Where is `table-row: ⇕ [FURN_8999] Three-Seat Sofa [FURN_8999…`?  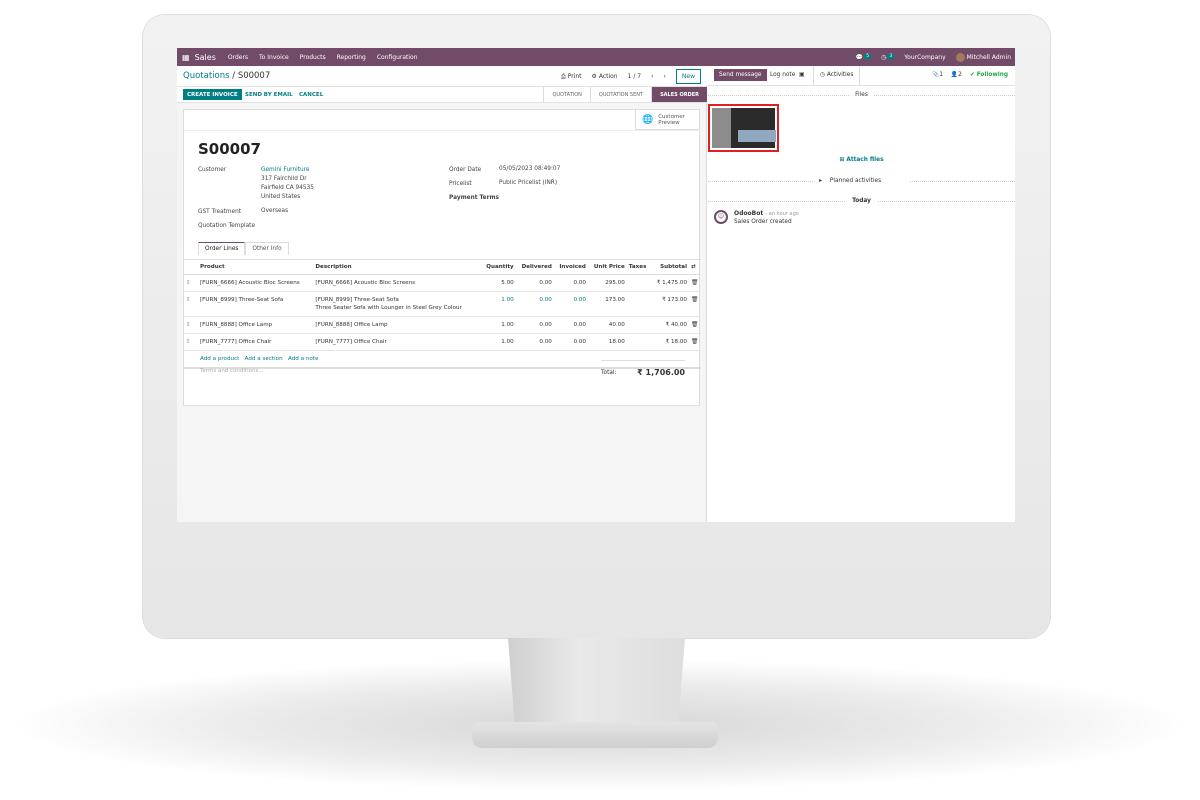
table-row: ⇕ [FURN_8999] Three-Seat Sofa [FURN_8999… is located at coordinates (442, 304).